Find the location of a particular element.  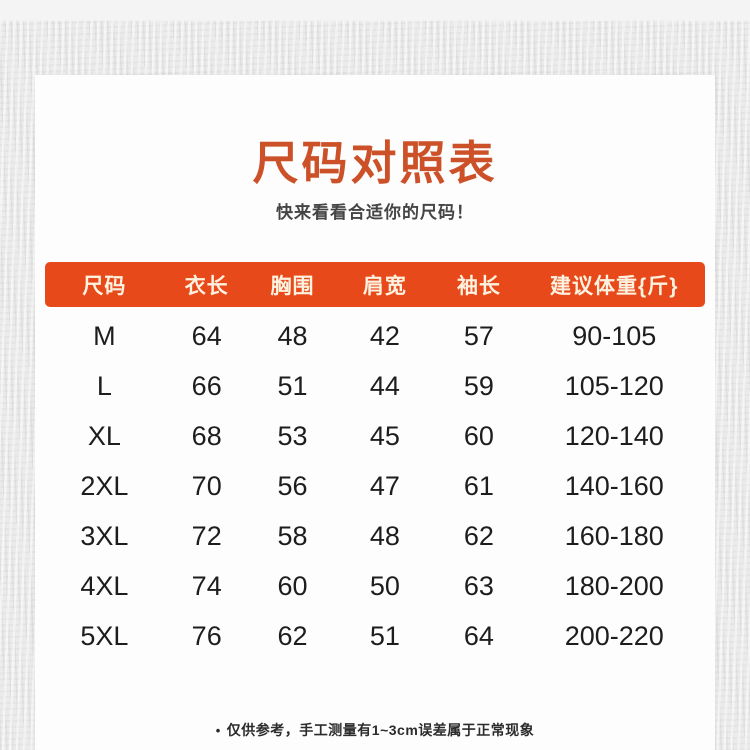

cell-sleeve: 59 is located at coordinates (478, 385).